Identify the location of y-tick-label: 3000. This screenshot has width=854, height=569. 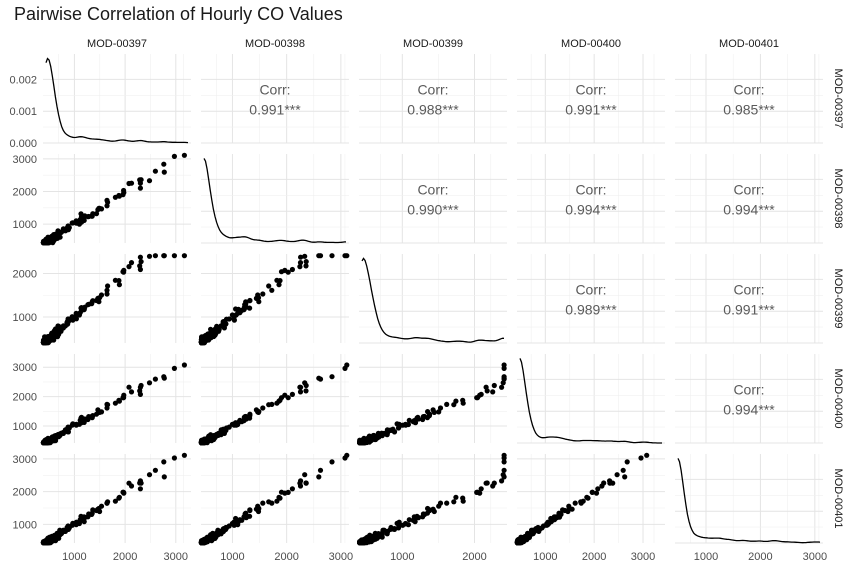
(25, 160).